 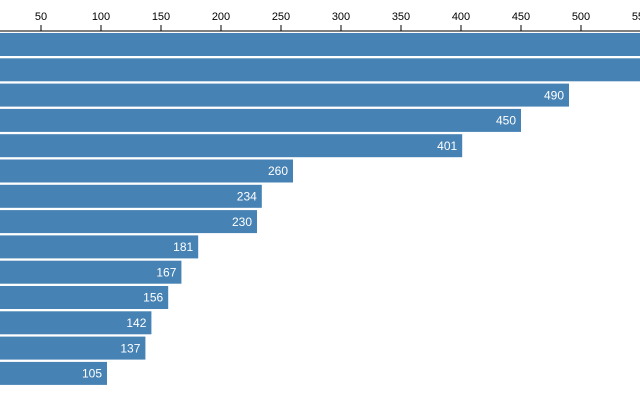 What do you see at coordinates (166, 272) in the screenshot?
I see `value-label: 167` at bounding box center [166, 272].